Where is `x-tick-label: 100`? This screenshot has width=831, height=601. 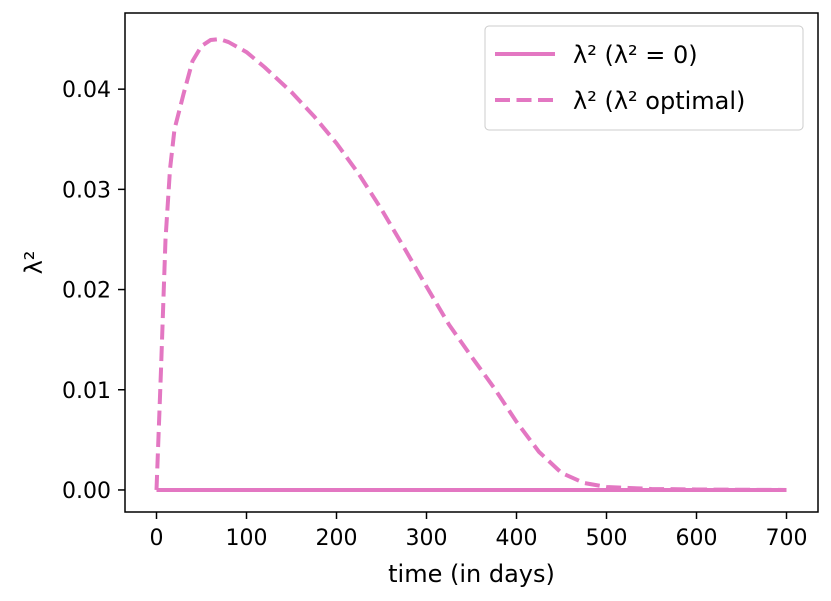
x-tick-label: 100 is located at coordinates (247, 538).